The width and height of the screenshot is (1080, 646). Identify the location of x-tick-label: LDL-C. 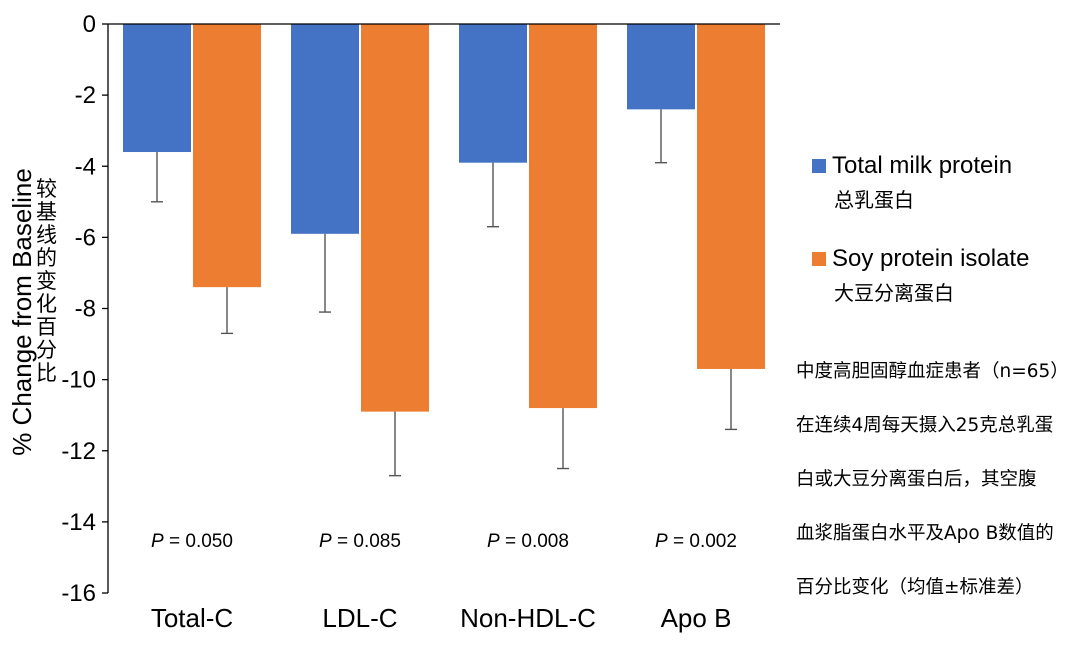
(359, 618).